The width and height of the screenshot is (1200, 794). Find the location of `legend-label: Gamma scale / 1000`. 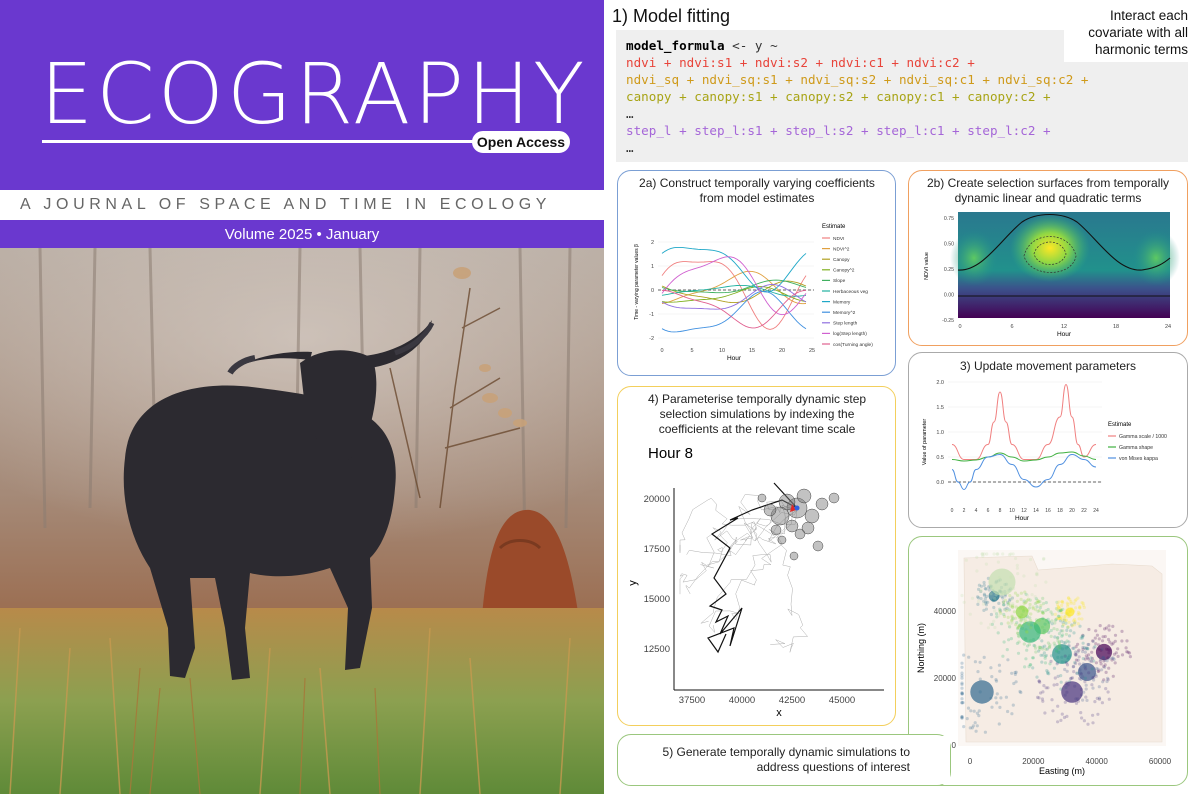

legend-label: Gamma scale / 1000 is located at coordinates (1143, 437).